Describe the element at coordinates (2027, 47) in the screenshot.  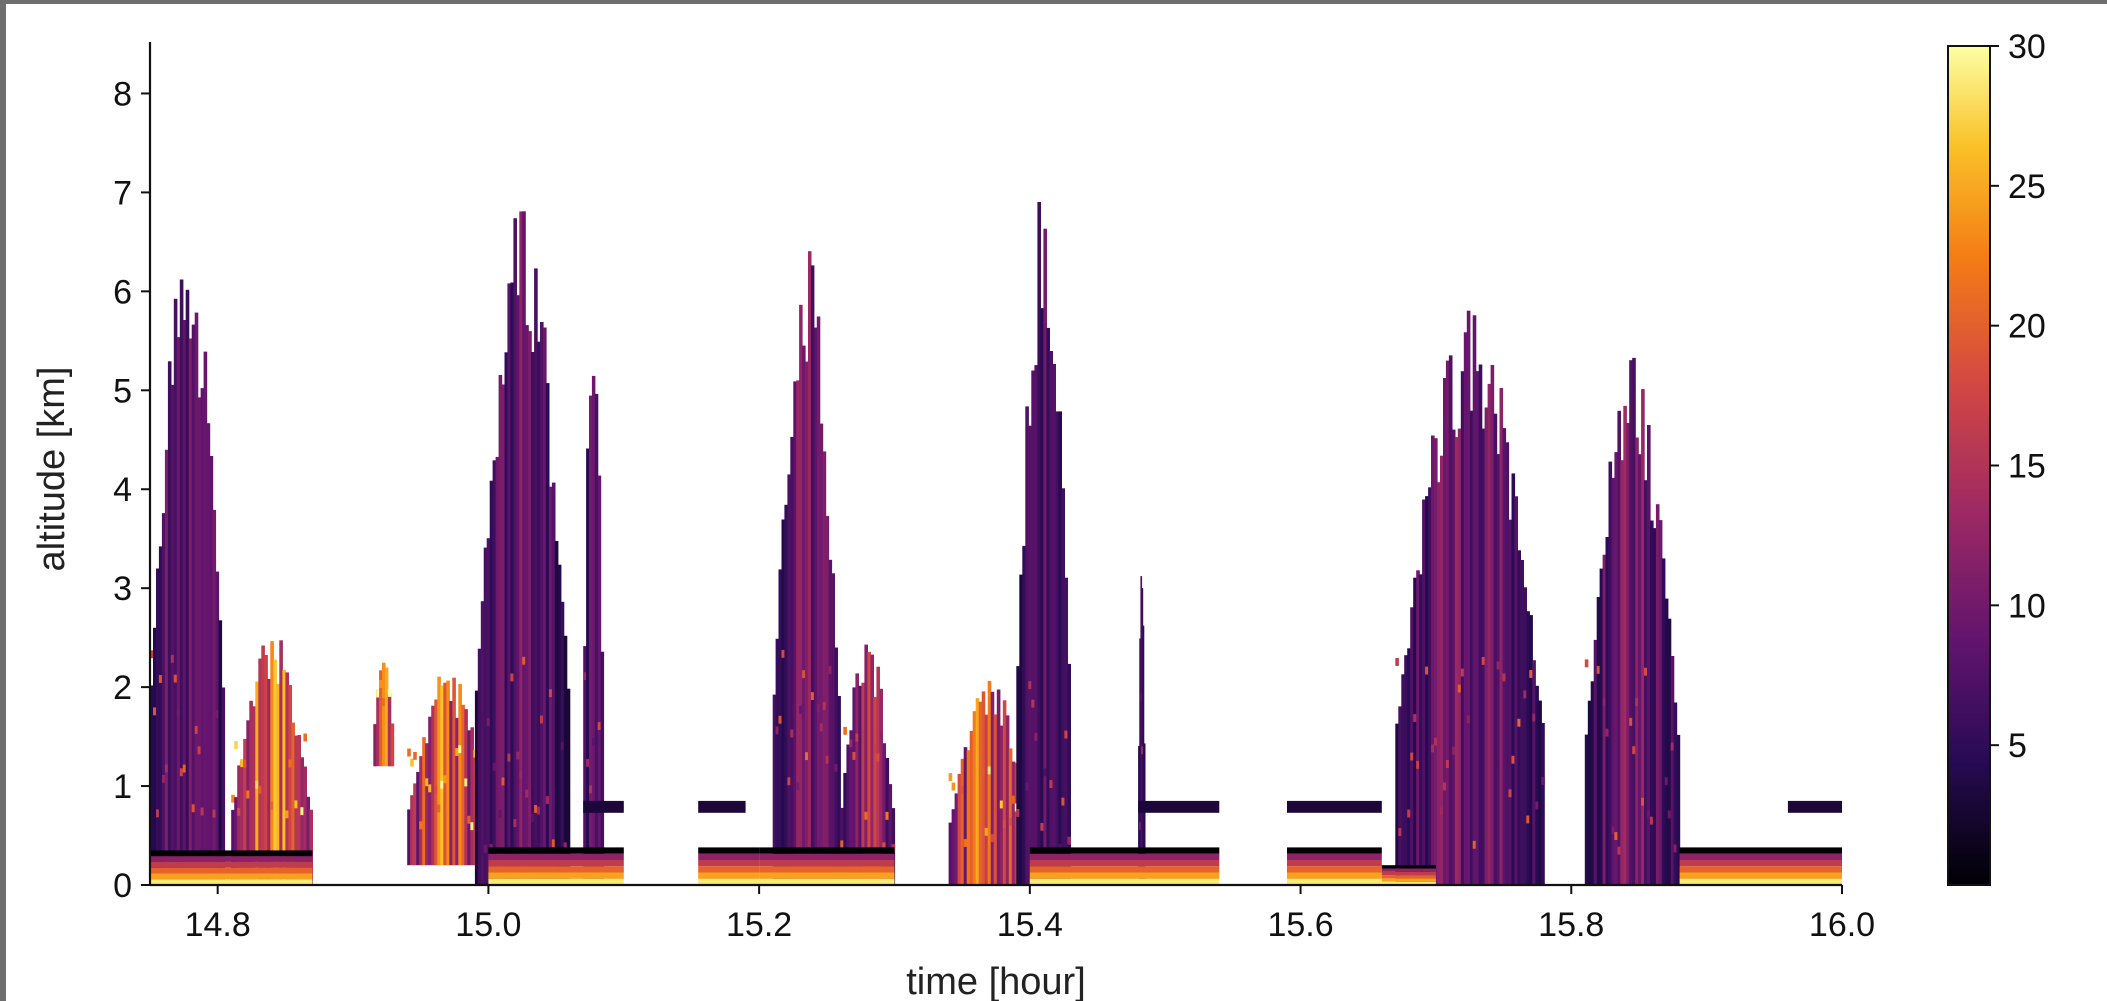
I see `colorbar-tick-label: 30` at that location.